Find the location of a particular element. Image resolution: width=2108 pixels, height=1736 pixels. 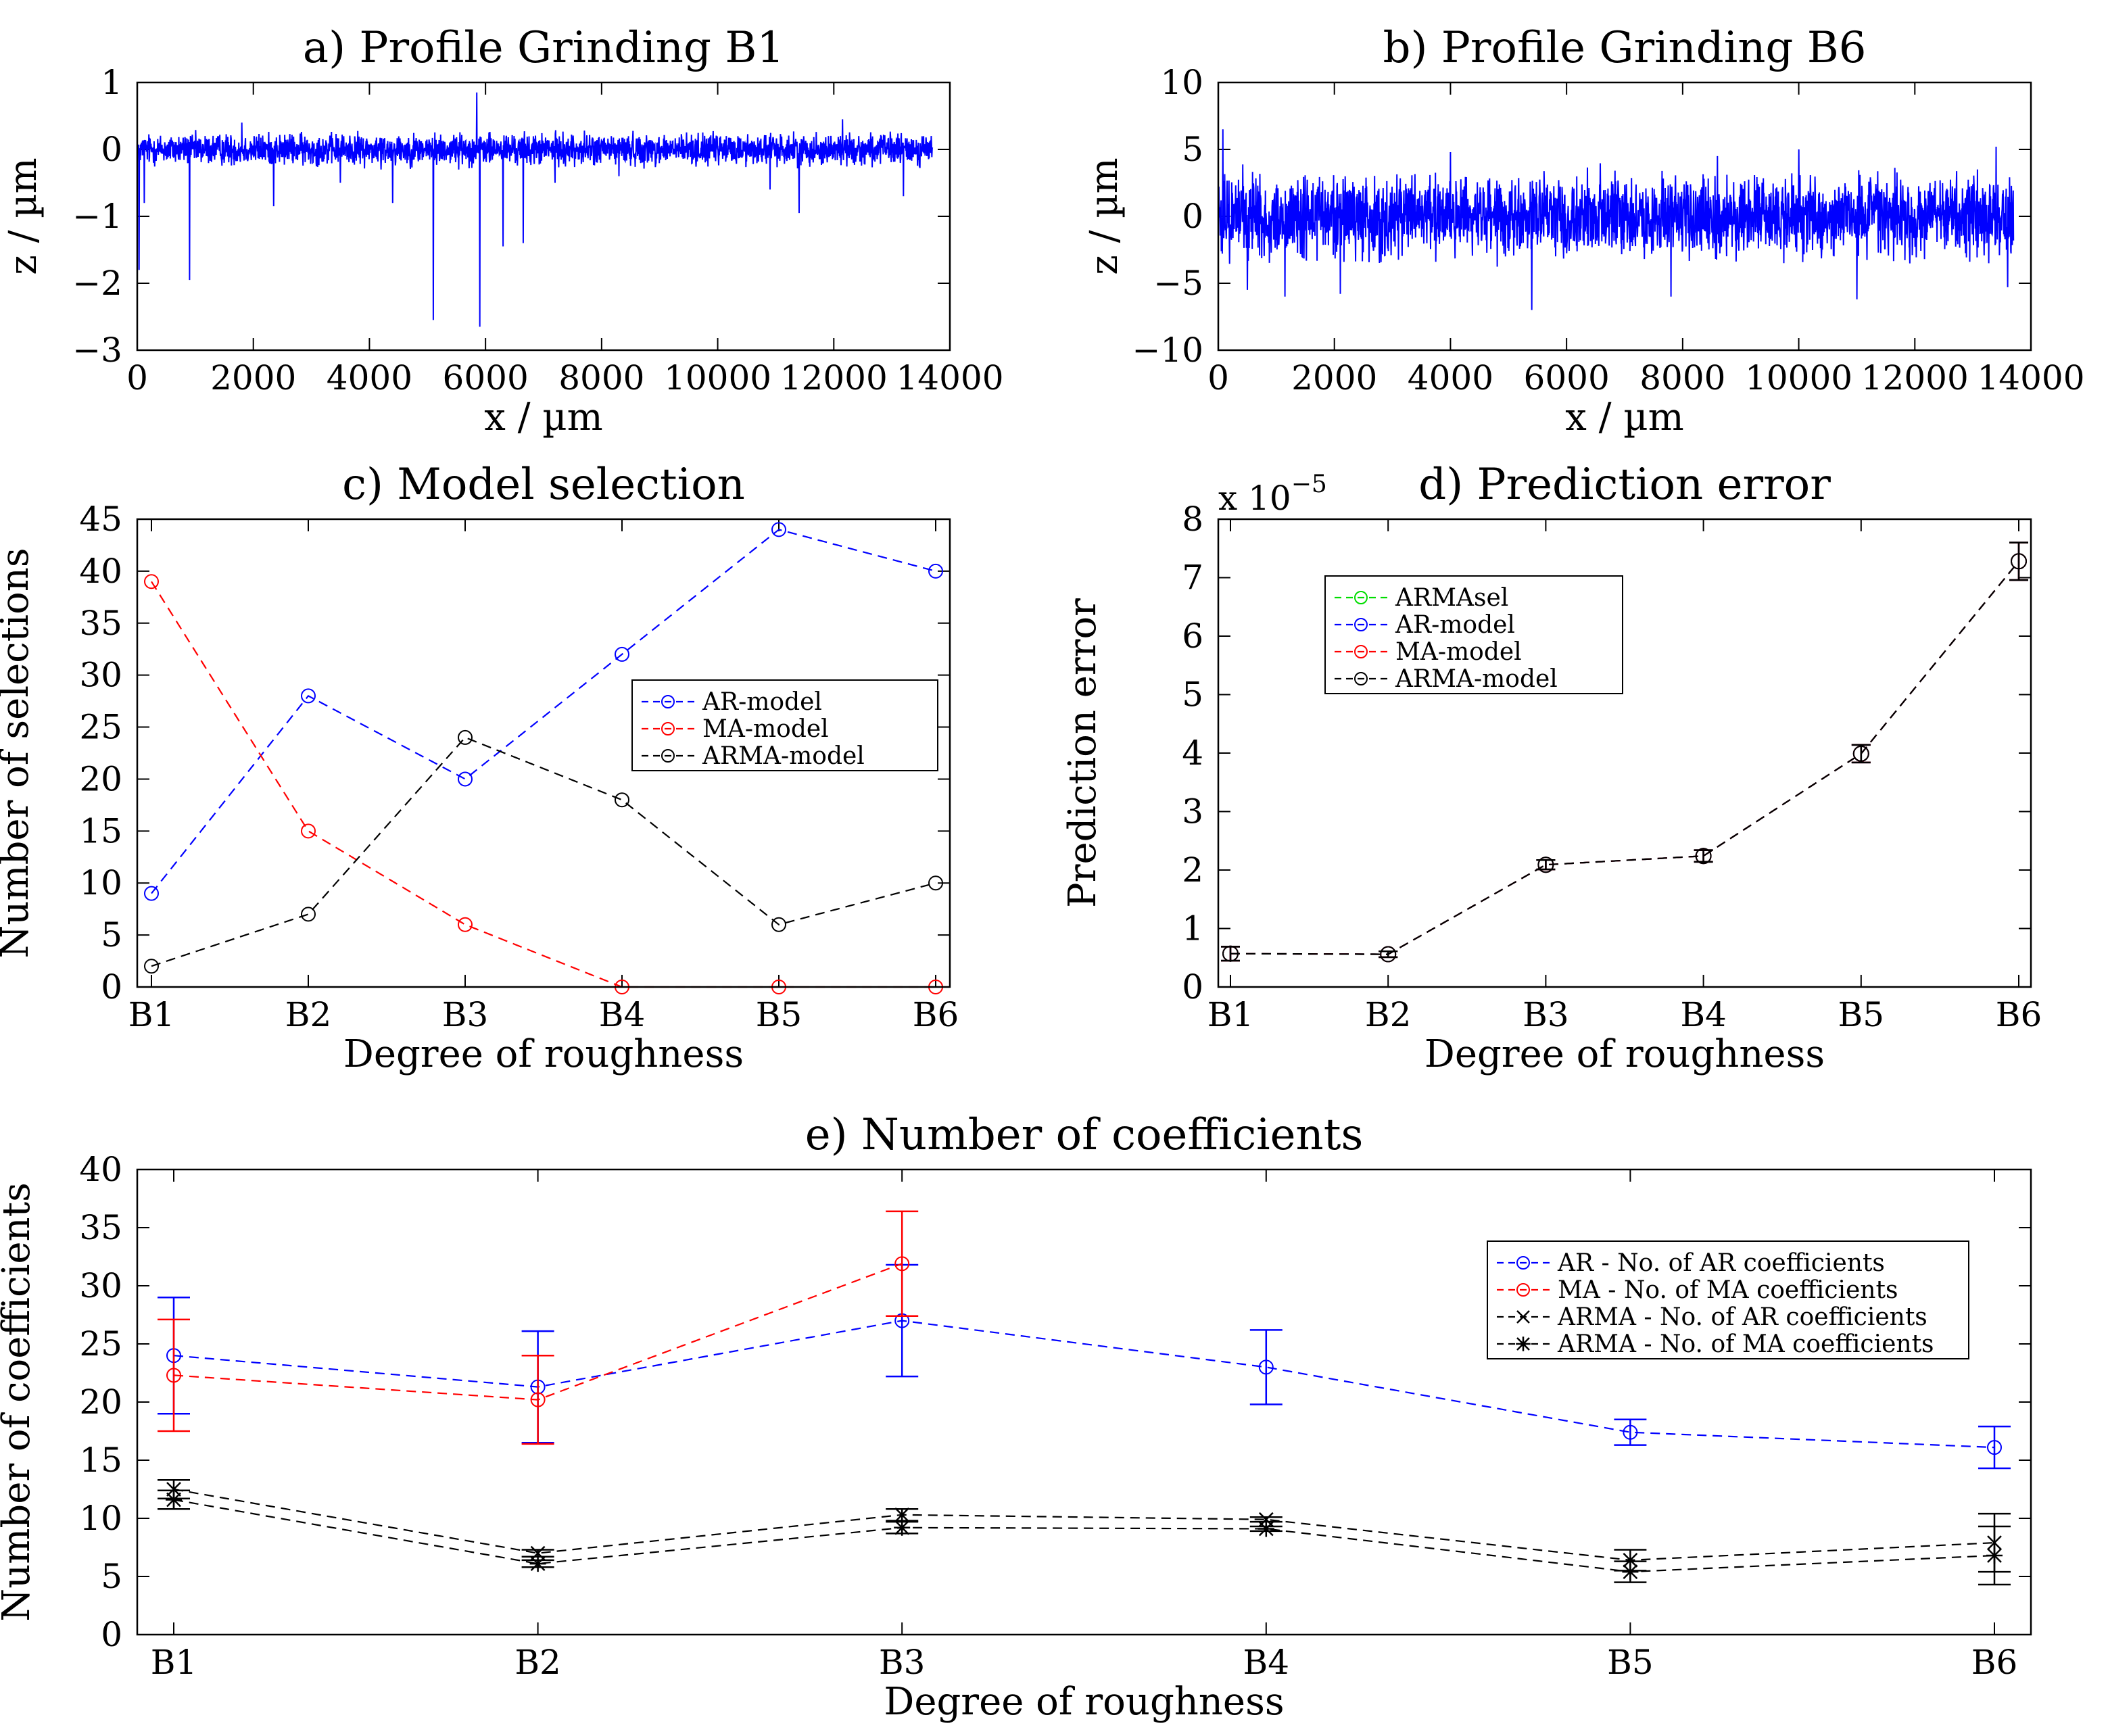

chart-title: a) Profile Grinding B1 is located at coordinates (543, 48).